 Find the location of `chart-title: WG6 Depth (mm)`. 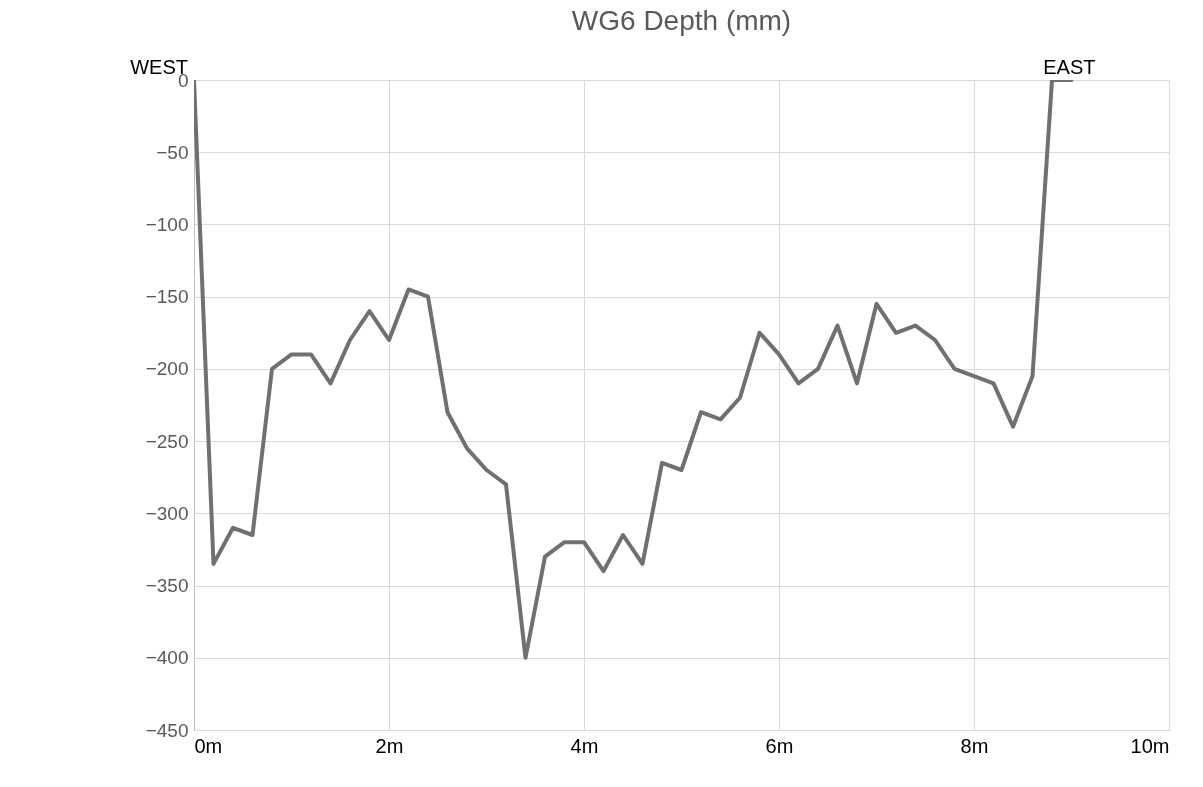

chart-title: WG6 Depth (mm) is located at coordinates (681, 20).